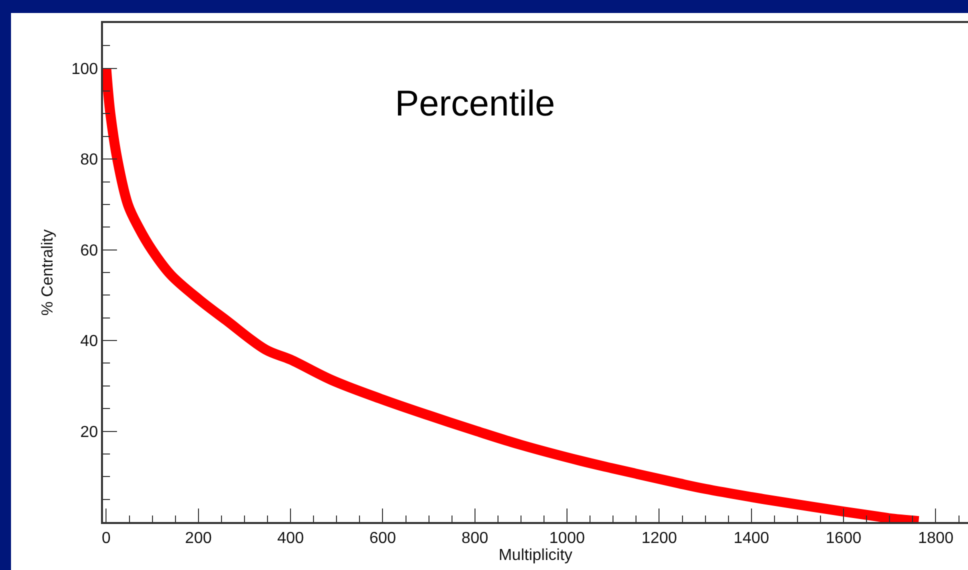 This screenshot has width=968, height=570. Describe the element at coordinates (48, 272) in the screenshot. I see `y-axis-title: % Centrality` at that location.